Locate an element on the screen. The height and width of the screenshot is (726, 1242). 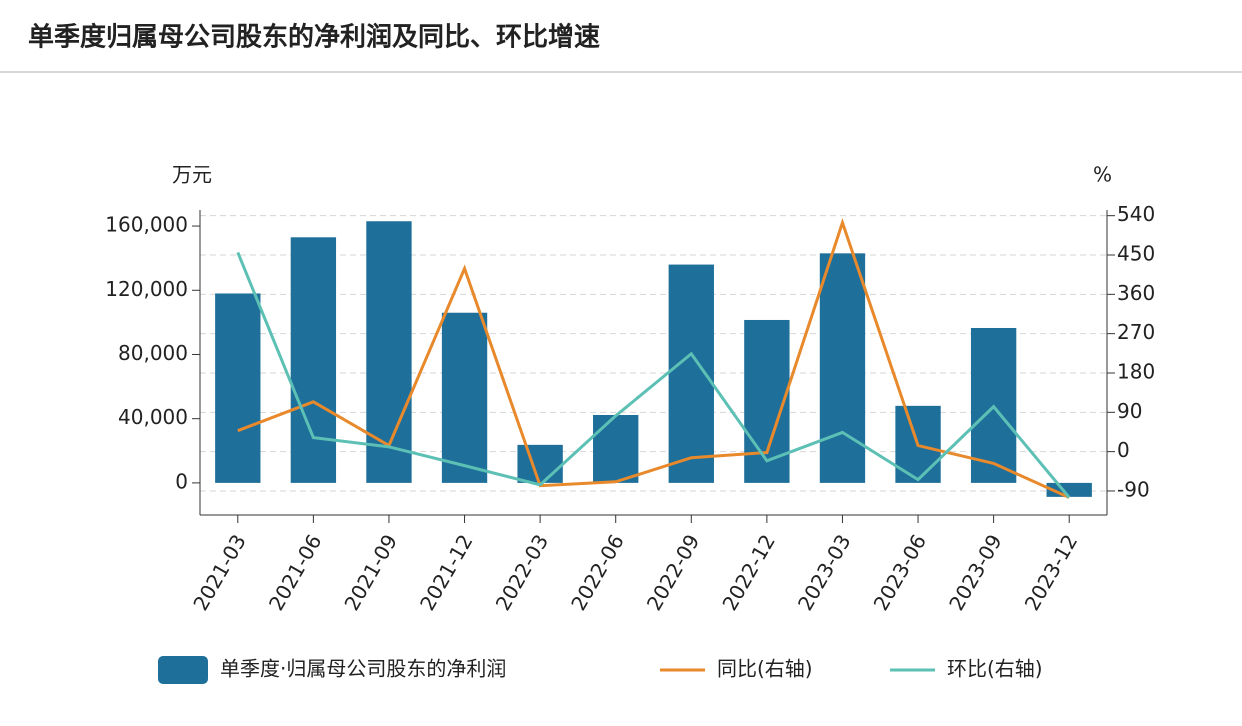
chart-title: 单季度归属母公司股东的净利润及同比、环比增速 is located at coordinates (314, 37).